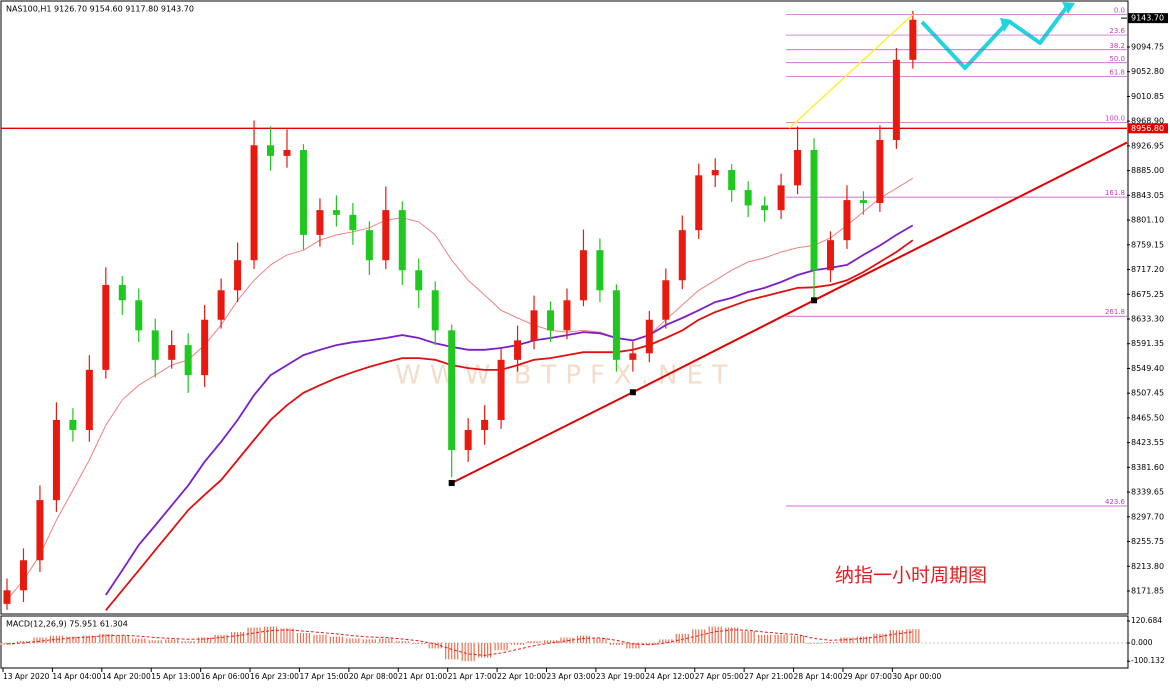 This screenshot has width=1170, height=693. Describe the element at coordinates (1147, 71) in the screenshot. I see `y-tick-label: 9052.80` at that location.